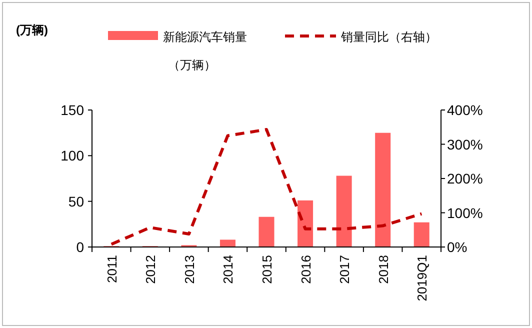  Describe the element at coordinates (189, 269) in the screenshot. I see `x-tick-label: 2013` at that location.